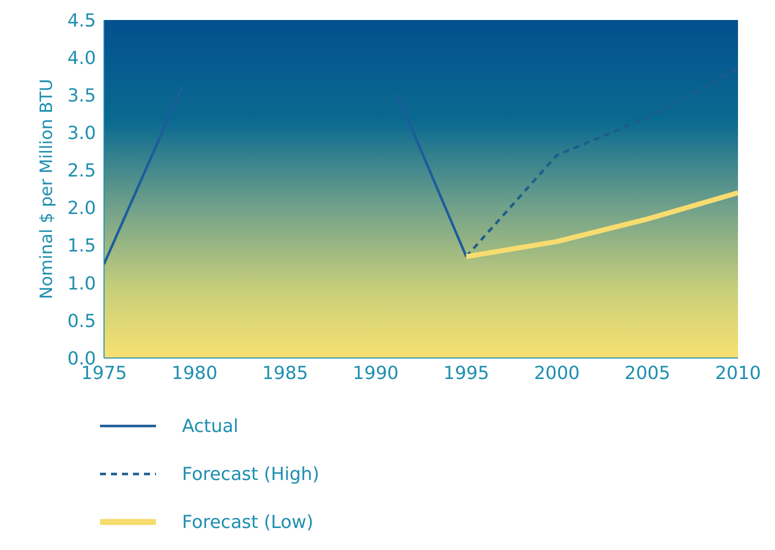 This screenshot has width=775, height=550. Describe the element at coordinates (81, 96) in the screenshot. I see `y-tick-label: 3.5` at that location.